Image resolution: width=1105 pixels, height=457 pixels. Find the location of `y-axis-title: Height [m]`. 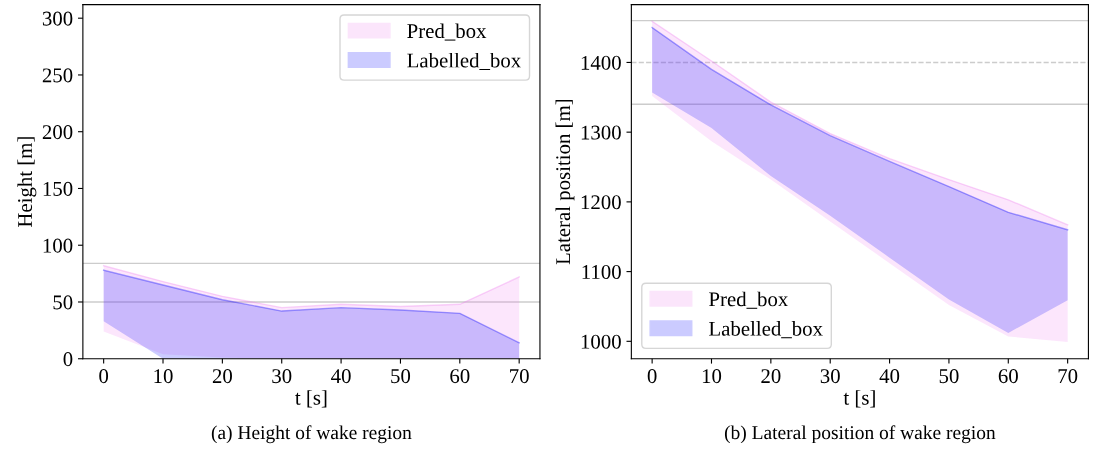

y-axis-title: Height [m] is located at coordinates (27, 182).